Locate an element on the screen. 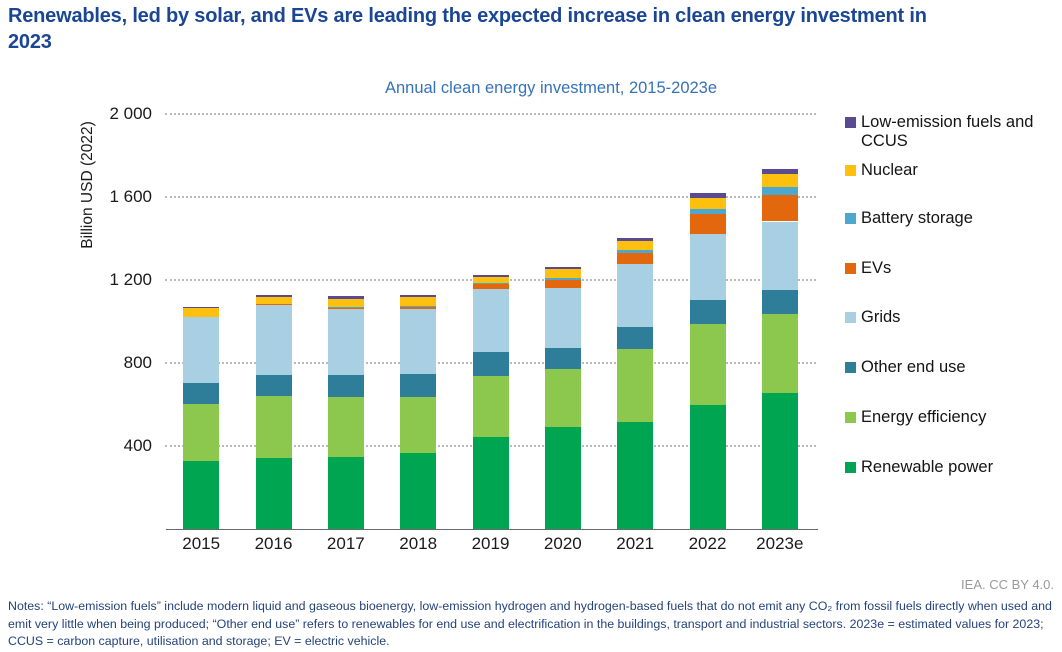  bar-segment-2017-renewable-power is located at coordinates (345, 493).